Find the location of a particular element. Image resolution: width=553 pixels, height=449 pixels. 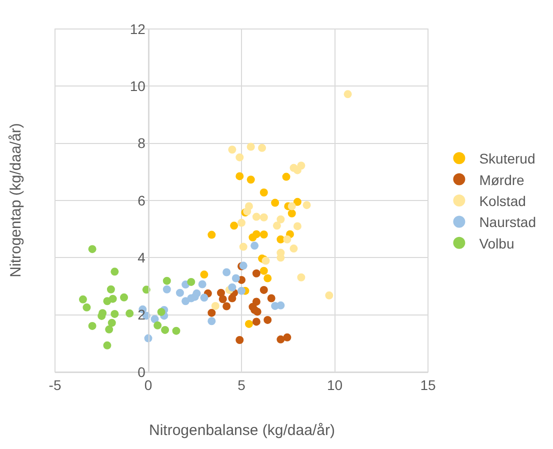

legend-label: Volbu is located at coordinates (496, 243).